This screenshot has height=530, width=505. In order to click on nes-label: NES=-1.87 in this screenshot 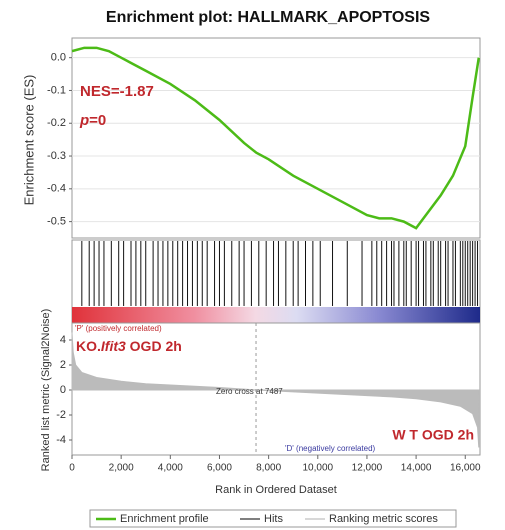, I will do `click(117, 91)`.